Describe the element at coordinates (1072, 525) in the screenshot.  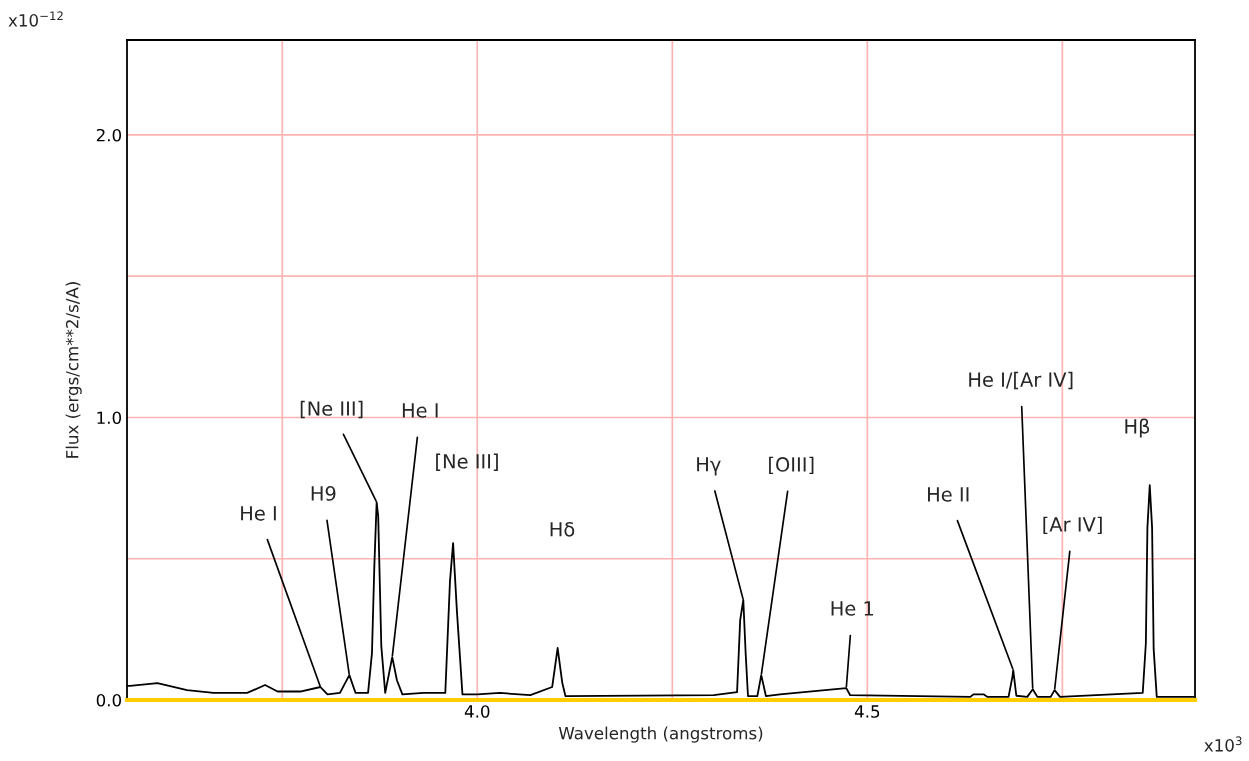
I see `annotation: [Ar IV]` at that location.